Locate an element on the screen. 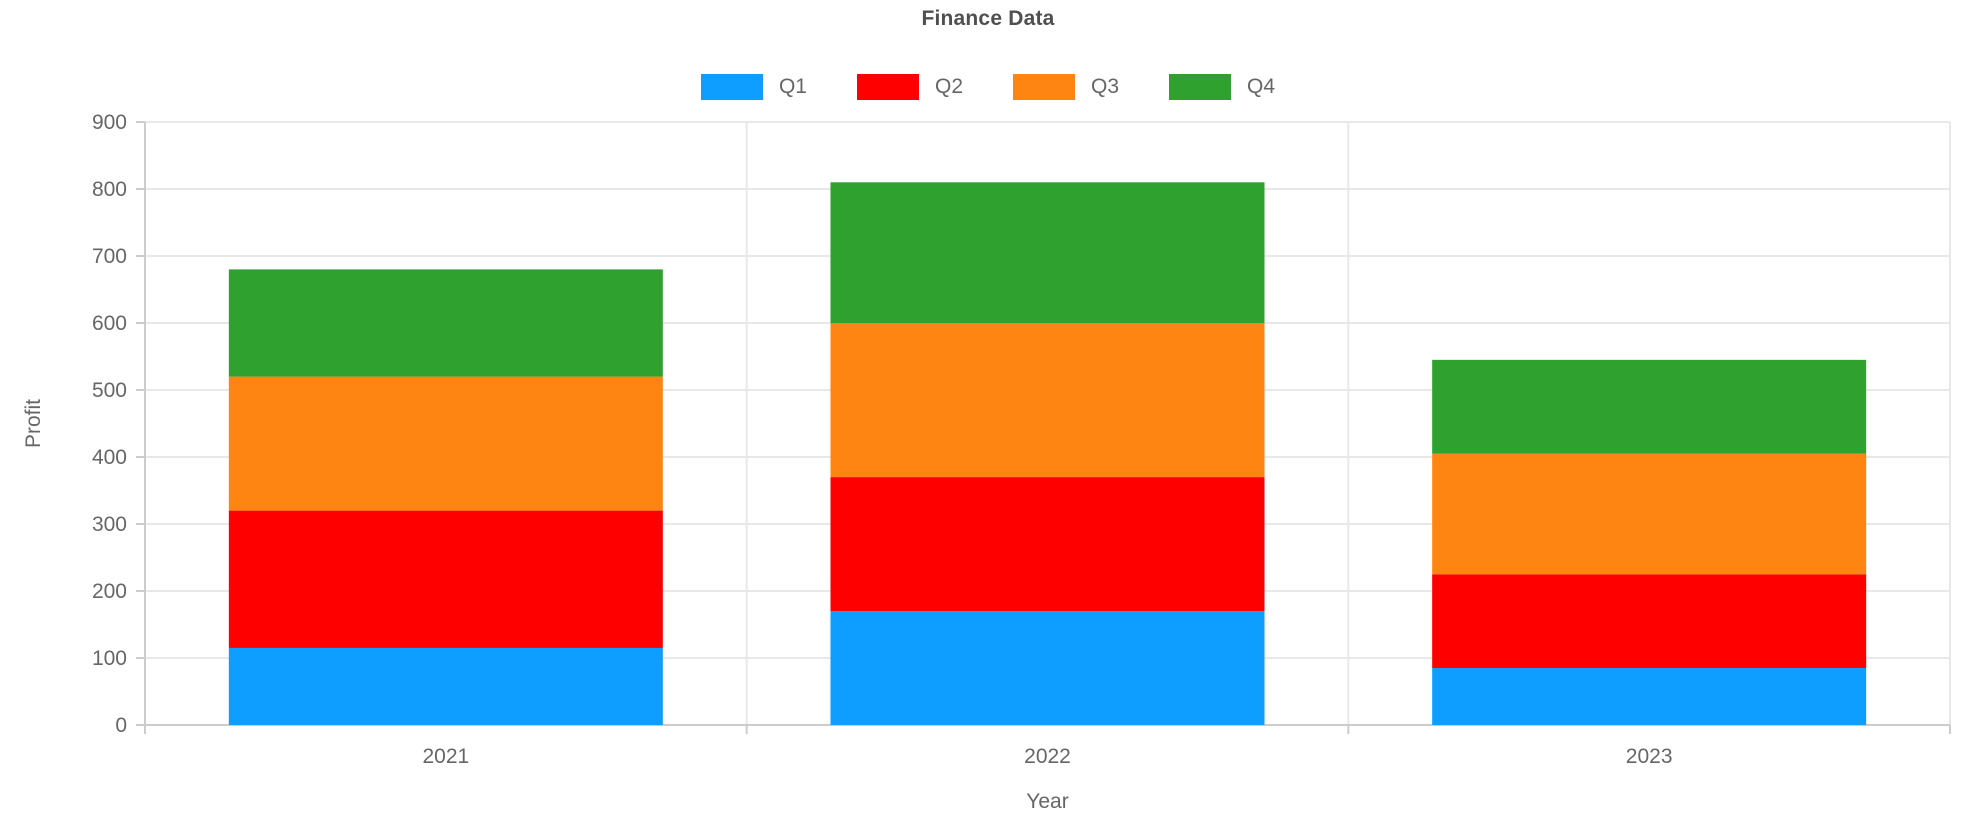  legend-item-Q1: Q1 is located at coordinates (753, 87).